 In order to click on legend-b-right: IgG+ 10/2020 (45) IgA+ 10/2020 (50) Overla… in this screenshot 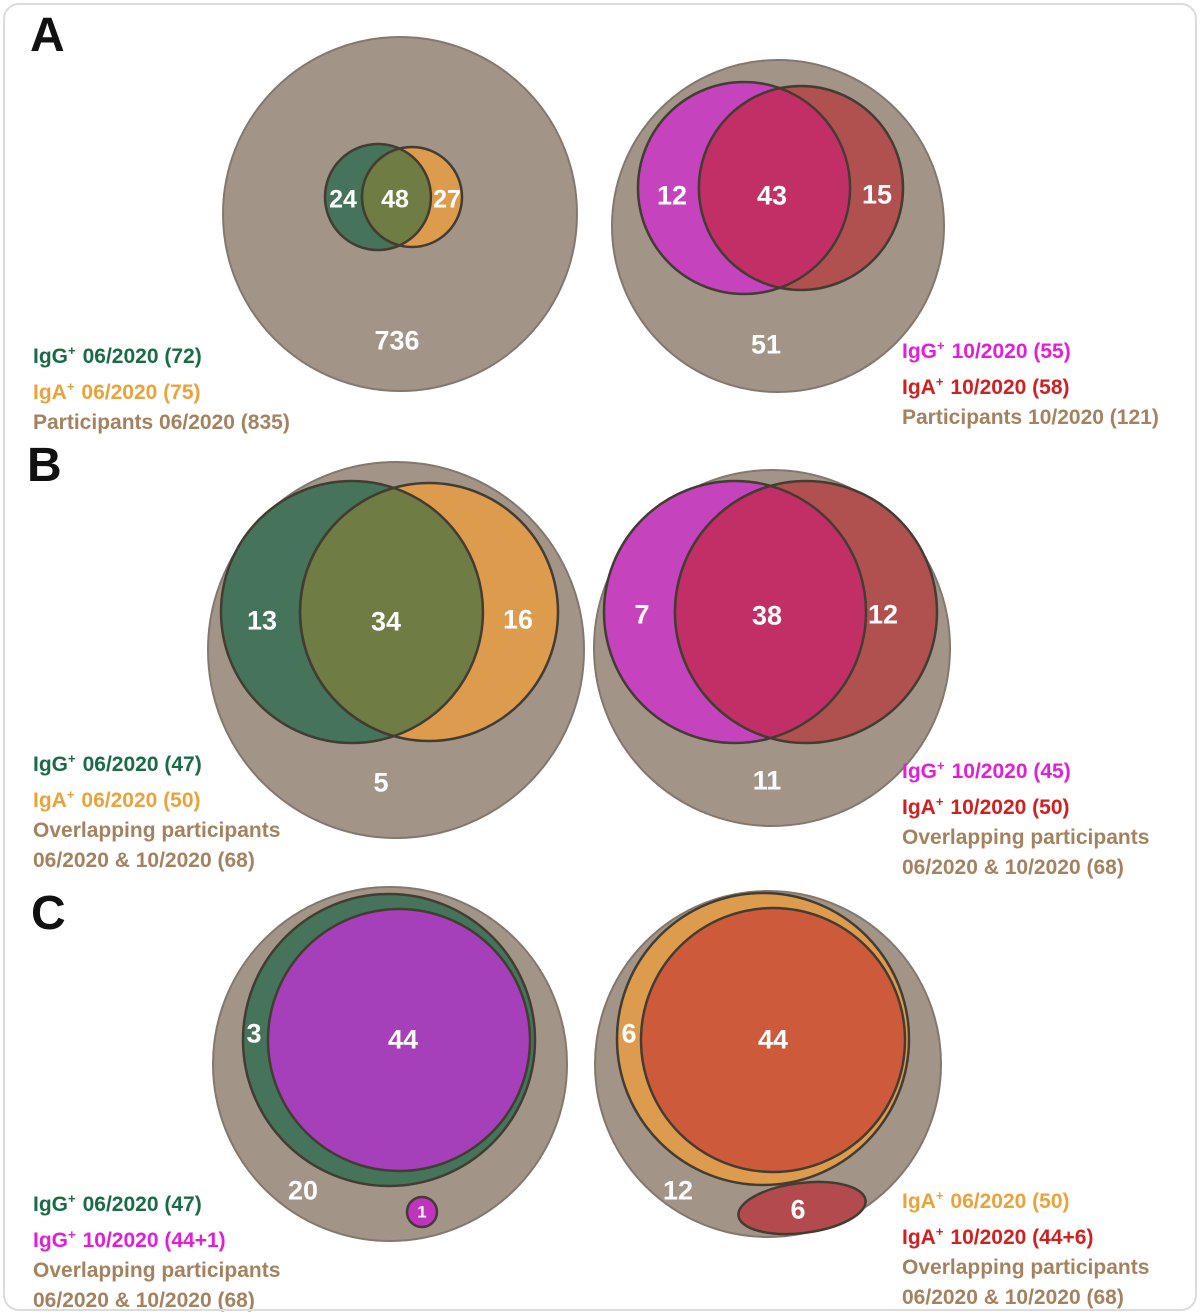, I will do `click(1025, 817)`.